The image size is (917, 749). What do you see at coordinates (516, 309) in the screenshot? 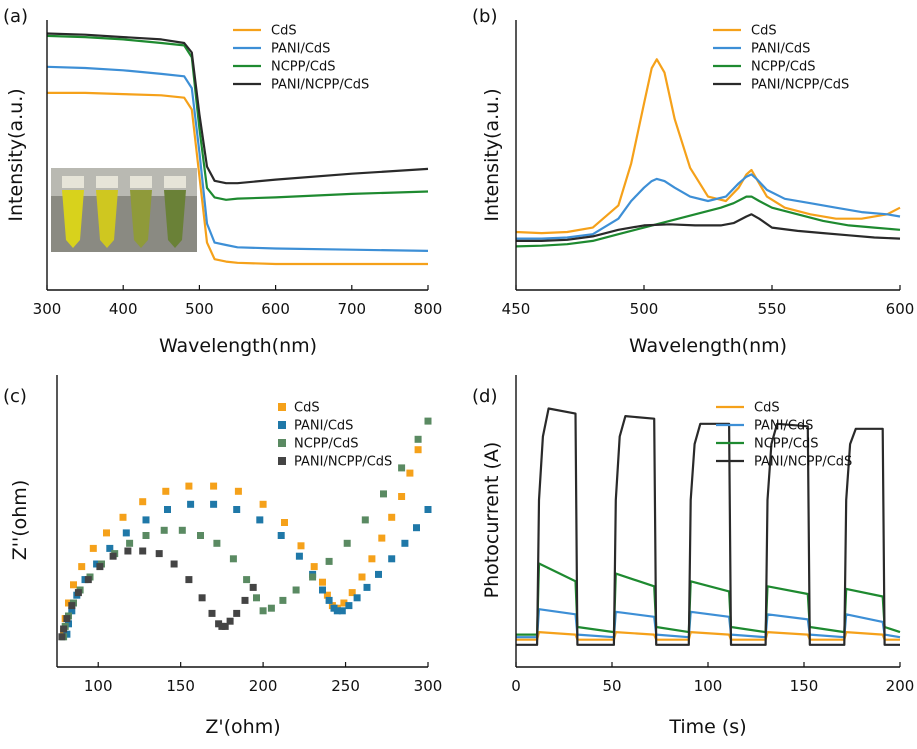
I see `x-tick-label: 450` at bounding box center [516, 309].